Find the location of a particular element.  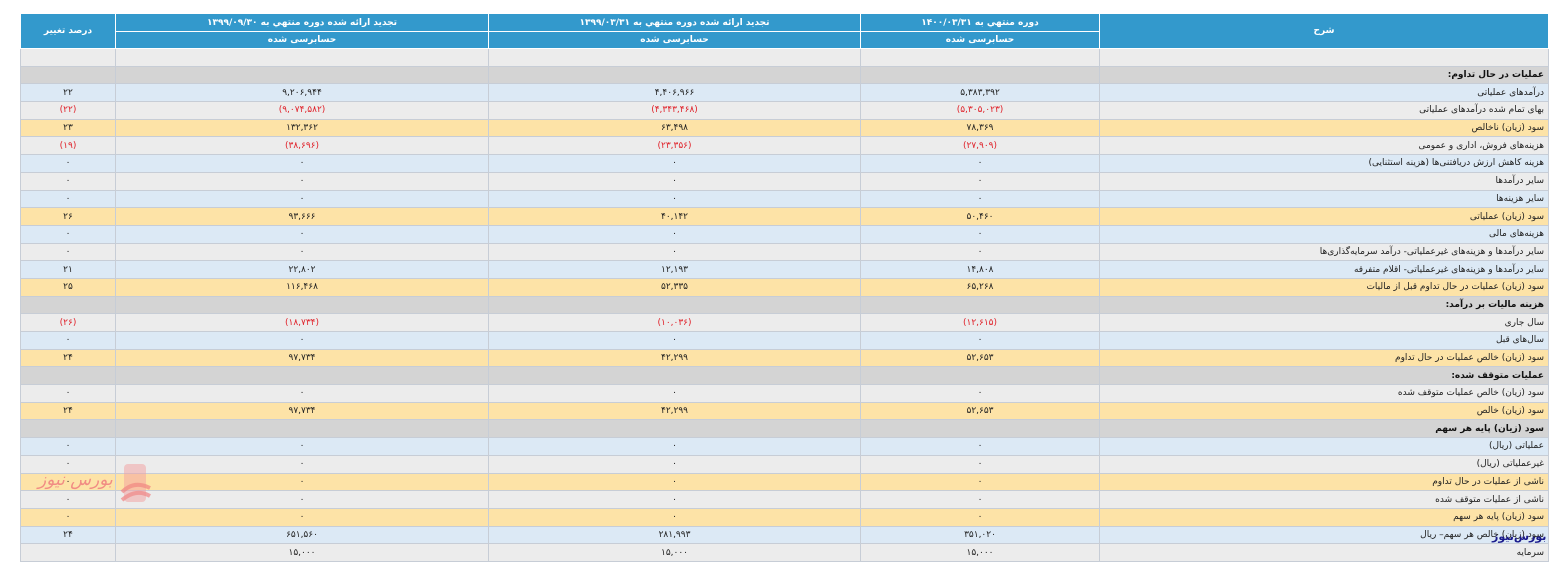

table-row: هزینه‌های مالی ۰ ۰ ۰ ۰ is located at coordinates (784, 234).